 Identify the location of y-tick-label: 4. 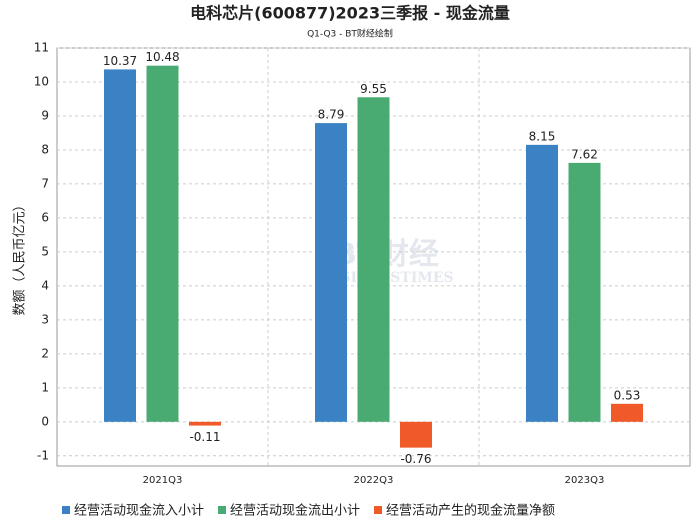
(45, 285).